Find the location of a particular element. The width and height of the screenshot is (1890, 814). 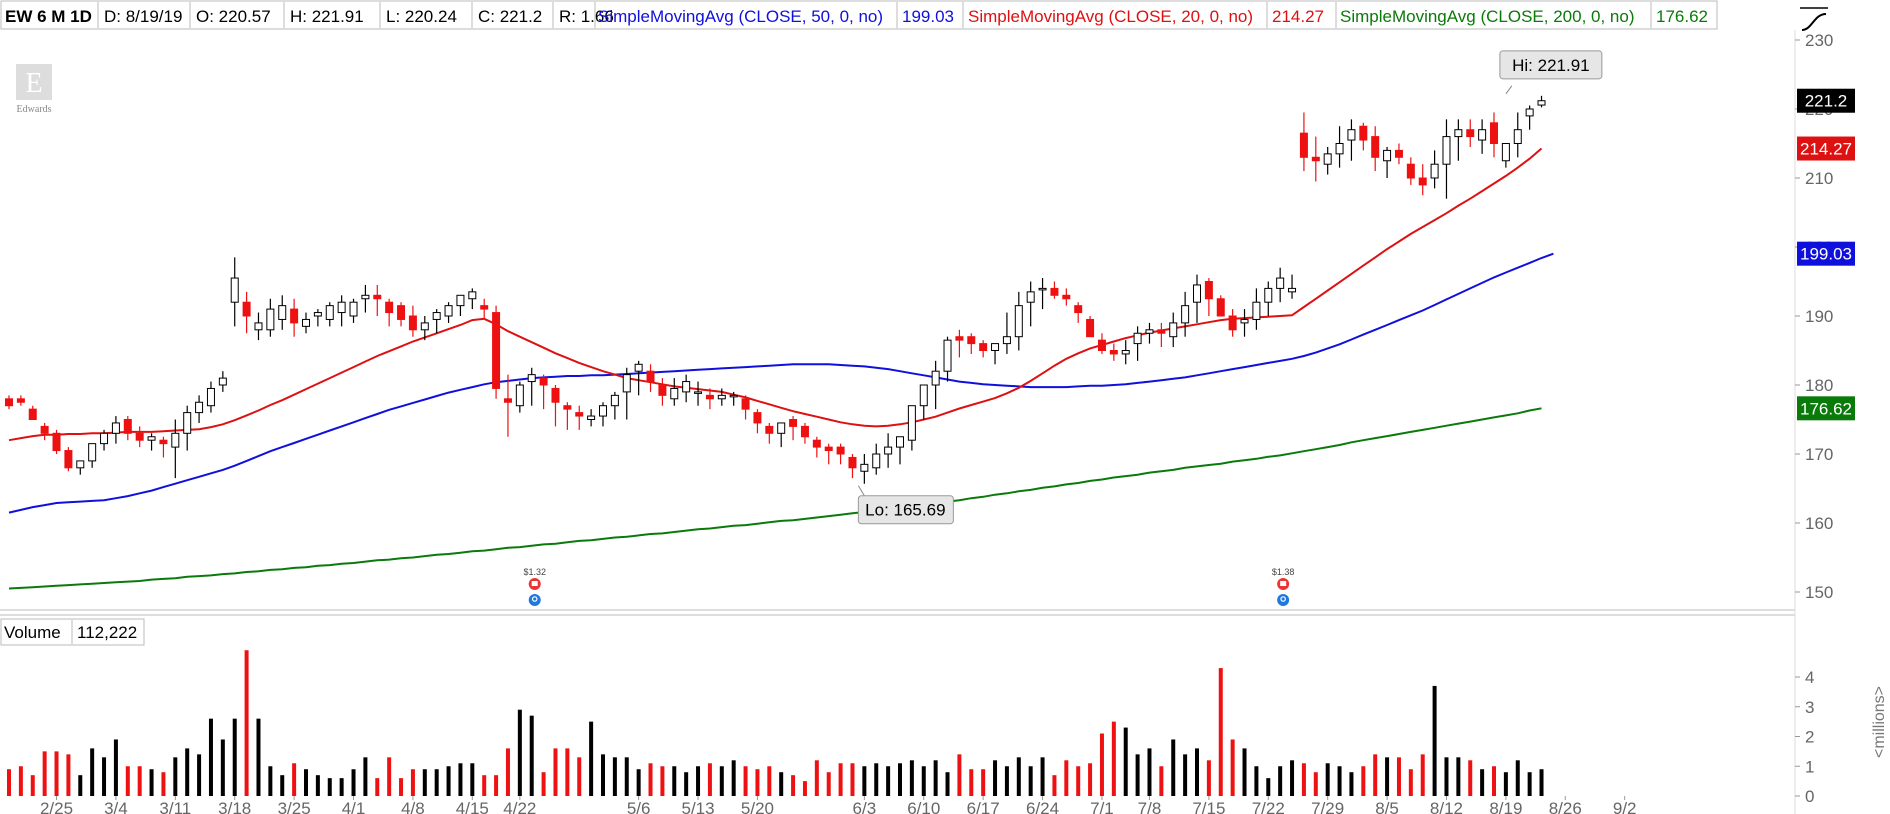

dividend-marker: $1.32 is located at coordinates (534, 586).